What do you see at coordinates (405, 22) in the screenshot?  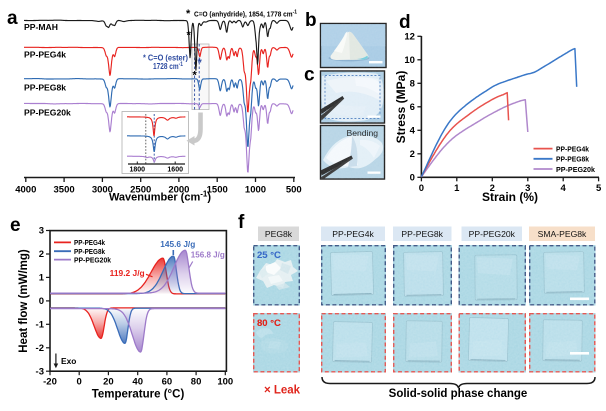 I see `svg-text: d` at bounding box center [405, 22].